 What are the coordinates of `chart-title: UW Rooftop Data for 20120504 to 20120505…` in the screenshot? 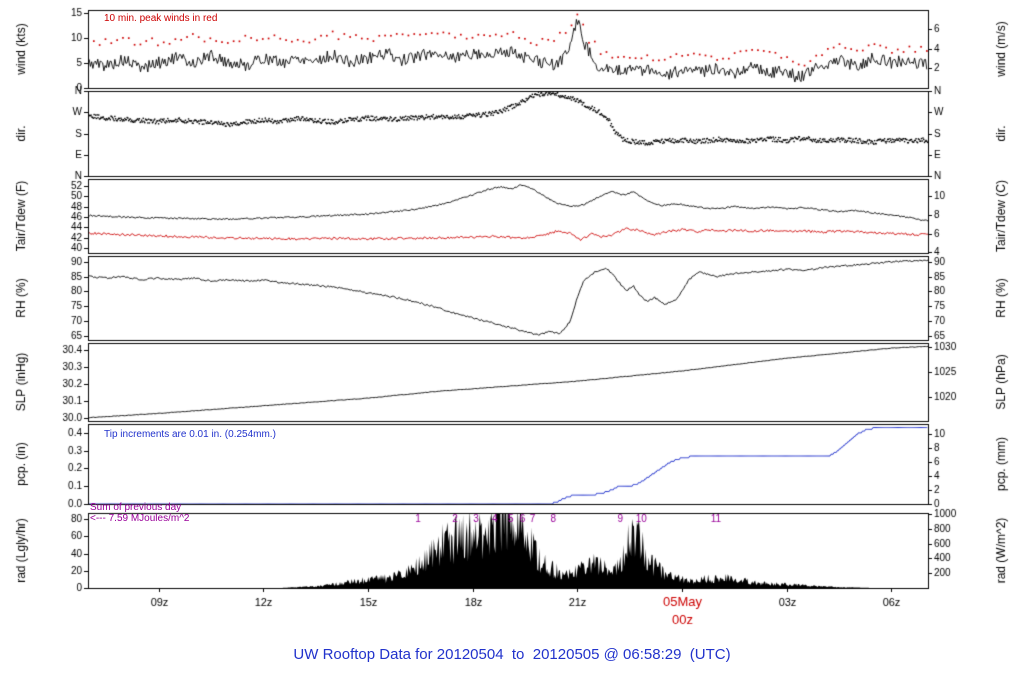 It's located at (512, 654).